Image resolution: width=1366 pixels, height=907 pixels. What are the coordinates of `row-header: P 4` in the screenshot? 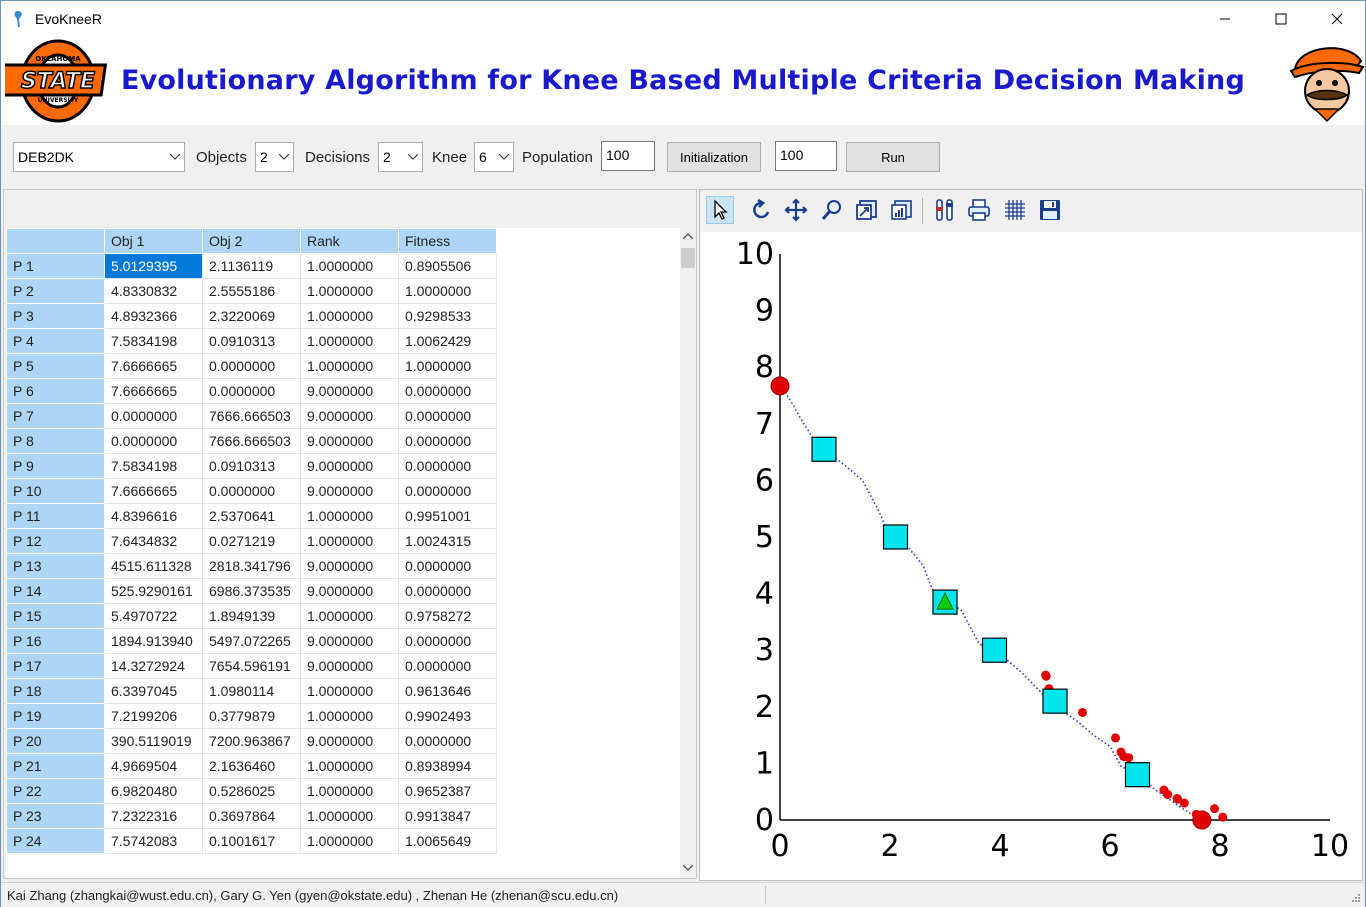 It's located at (55, 341).